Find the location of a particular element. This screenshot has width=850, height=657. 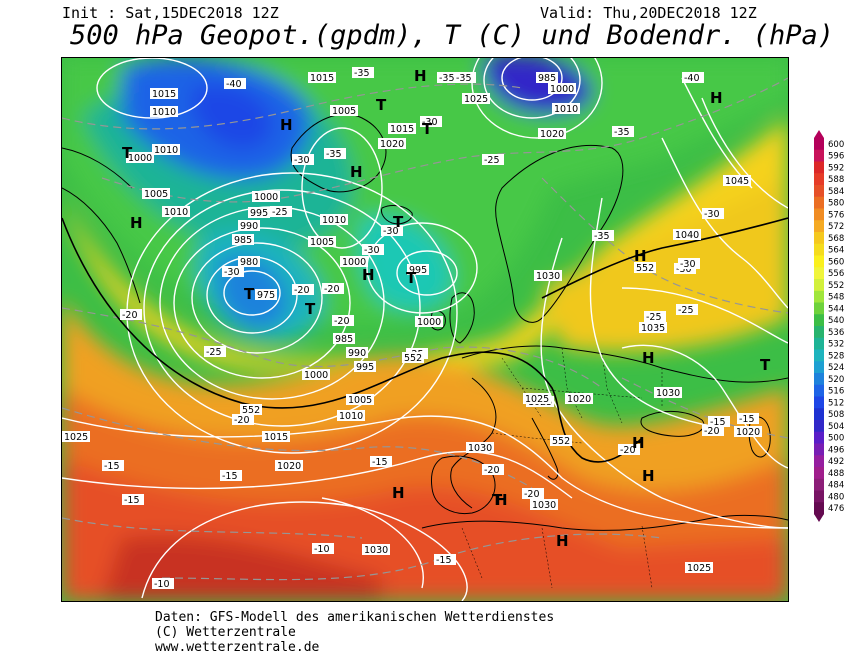

pressure-label: 1005 is located at coordinates (156, 194).